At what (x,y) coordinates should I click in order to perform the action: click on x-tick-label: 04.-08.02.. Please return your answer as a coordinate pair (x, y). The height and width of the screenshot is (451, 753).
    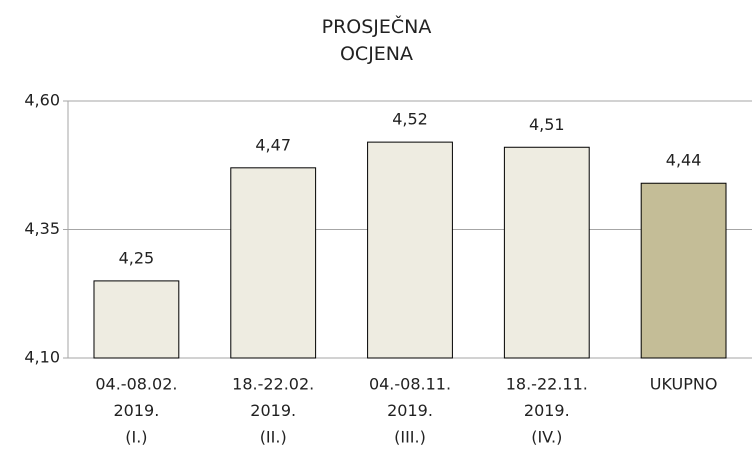
    Looking at the image, I should click on (136, 384).